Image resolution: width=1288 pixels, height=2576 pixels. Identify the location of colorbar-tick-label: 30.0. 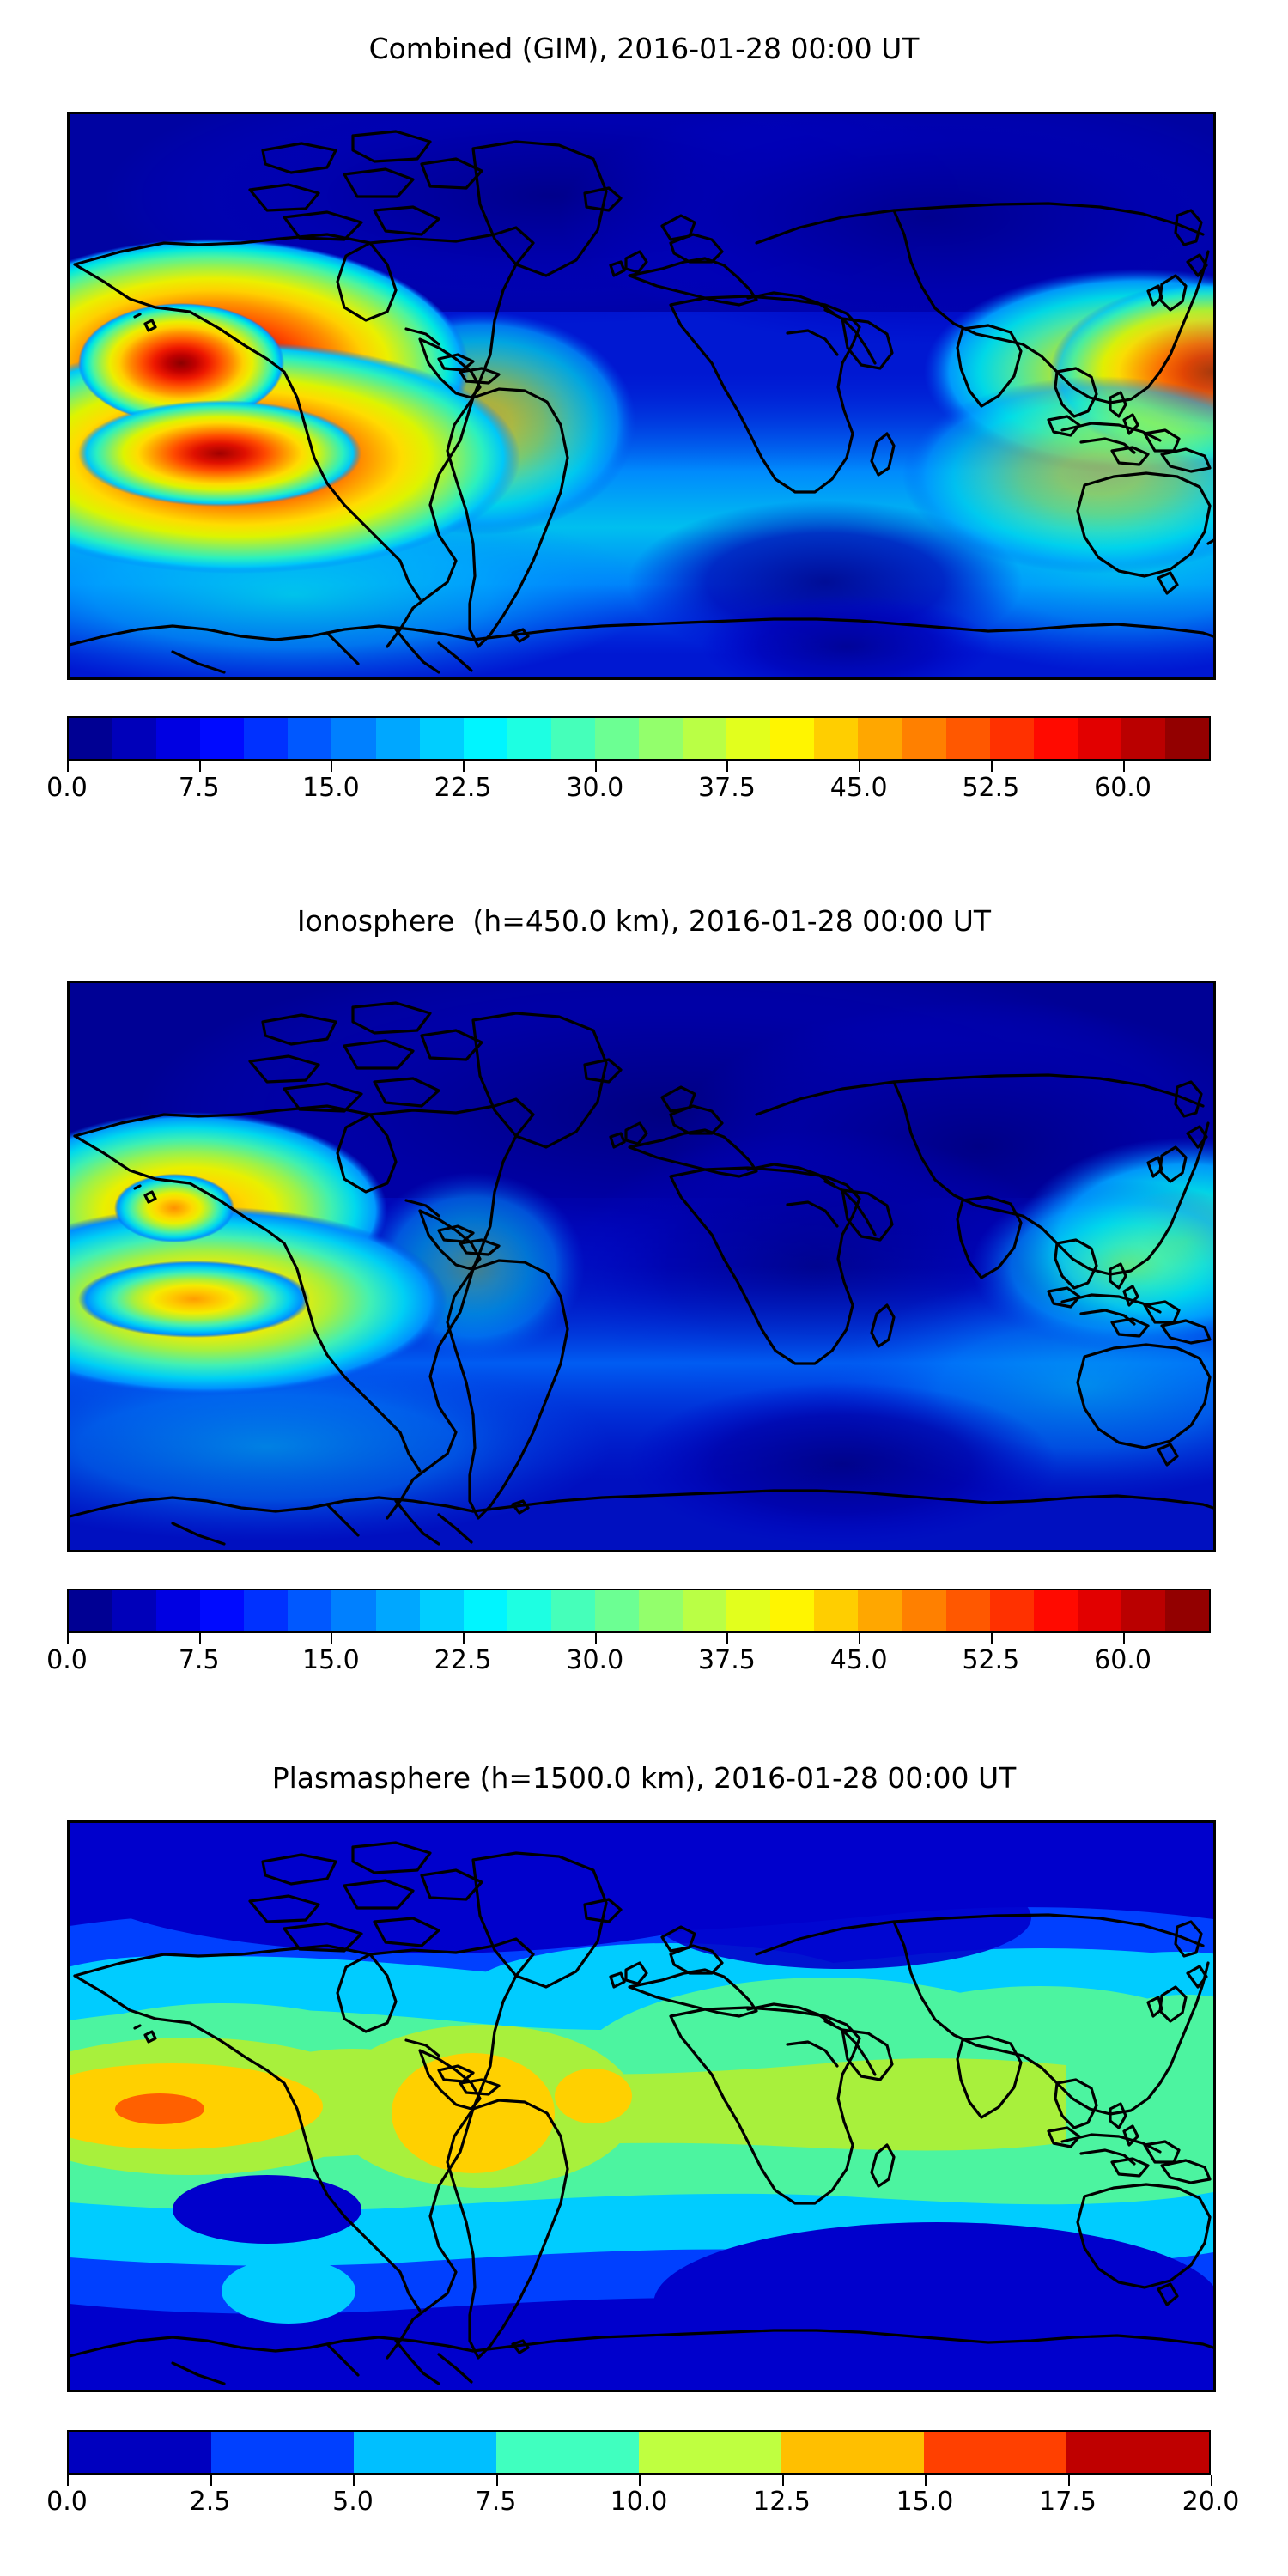
(595, 1660).